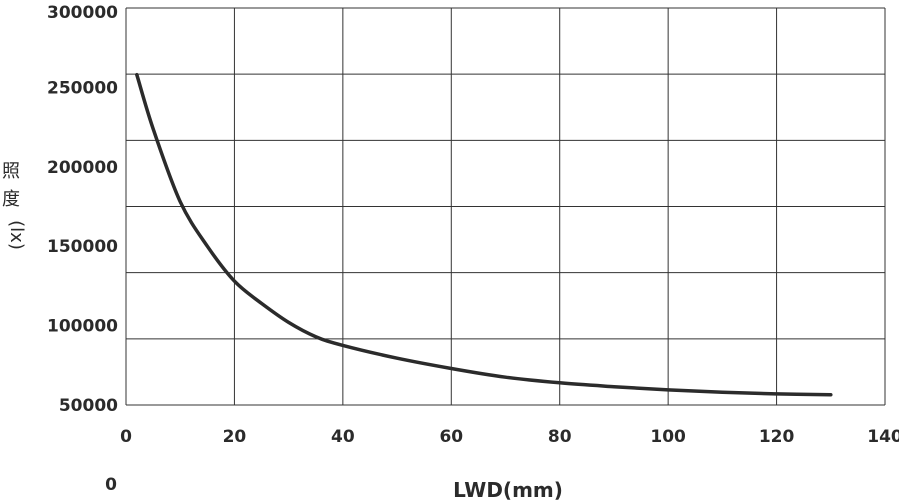 The image size is (899, 502). What do you see at coordinates (235, 437) in the screenshot?
I see `x-tick-label: 20` at bounding box center [235, 437].